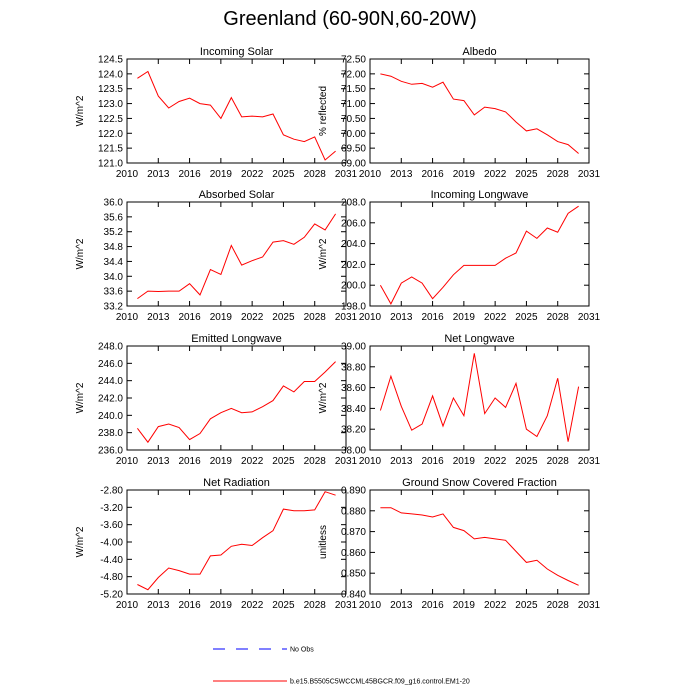 The height and width of the screenshot is (700, 700). I want to click on y-tick-label: 36.0, so click(114, 203).